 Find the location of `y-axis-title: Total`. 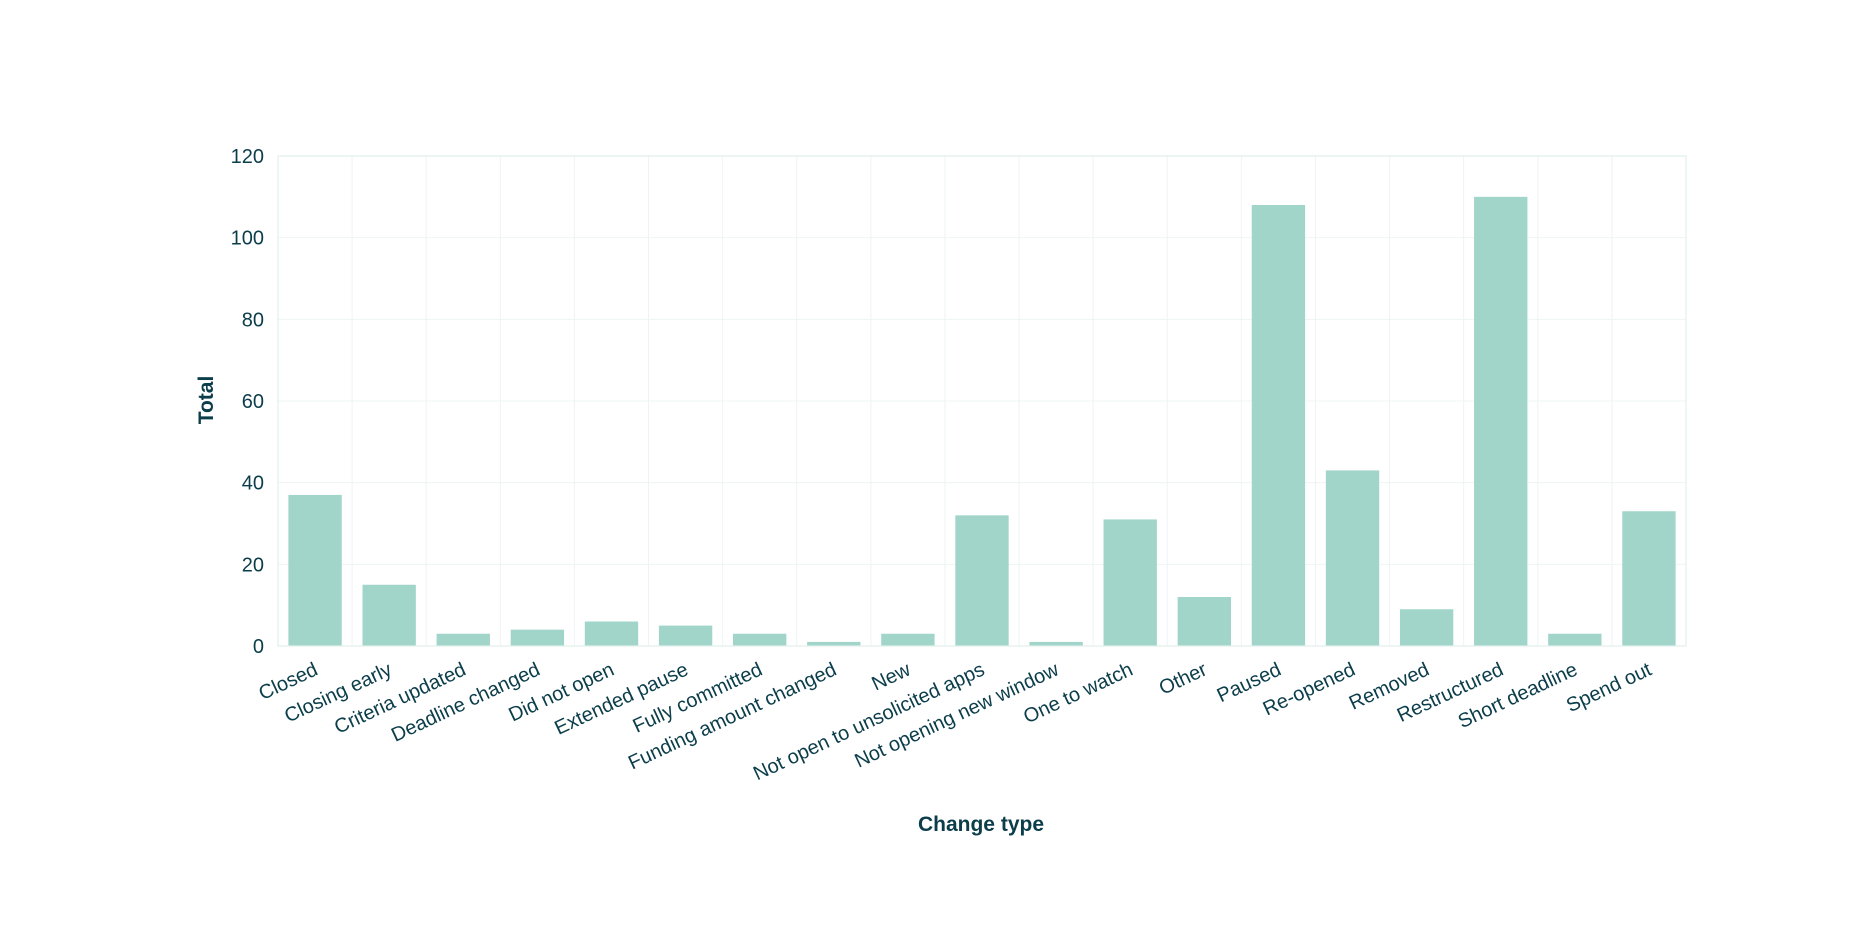

y-axis-title: Total is located at coordinates (206, 400).